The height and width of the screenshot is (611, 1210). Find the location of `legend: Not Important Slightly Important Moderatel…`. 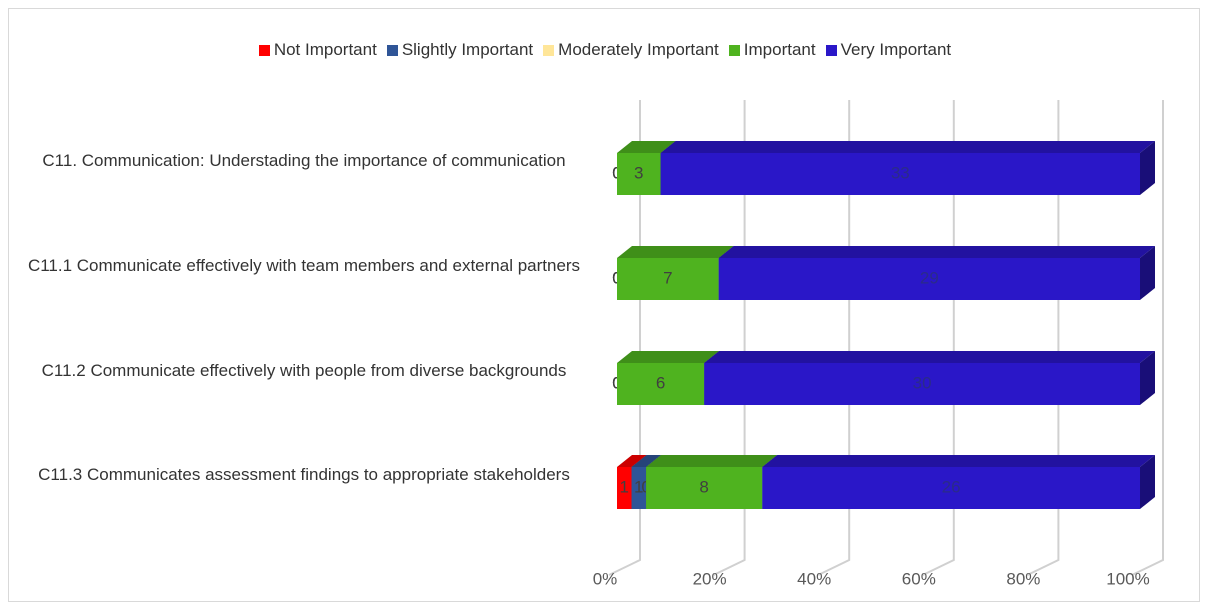

legend: Not Important Slightly Important Moderatel… is located at coordinates (605, 50).